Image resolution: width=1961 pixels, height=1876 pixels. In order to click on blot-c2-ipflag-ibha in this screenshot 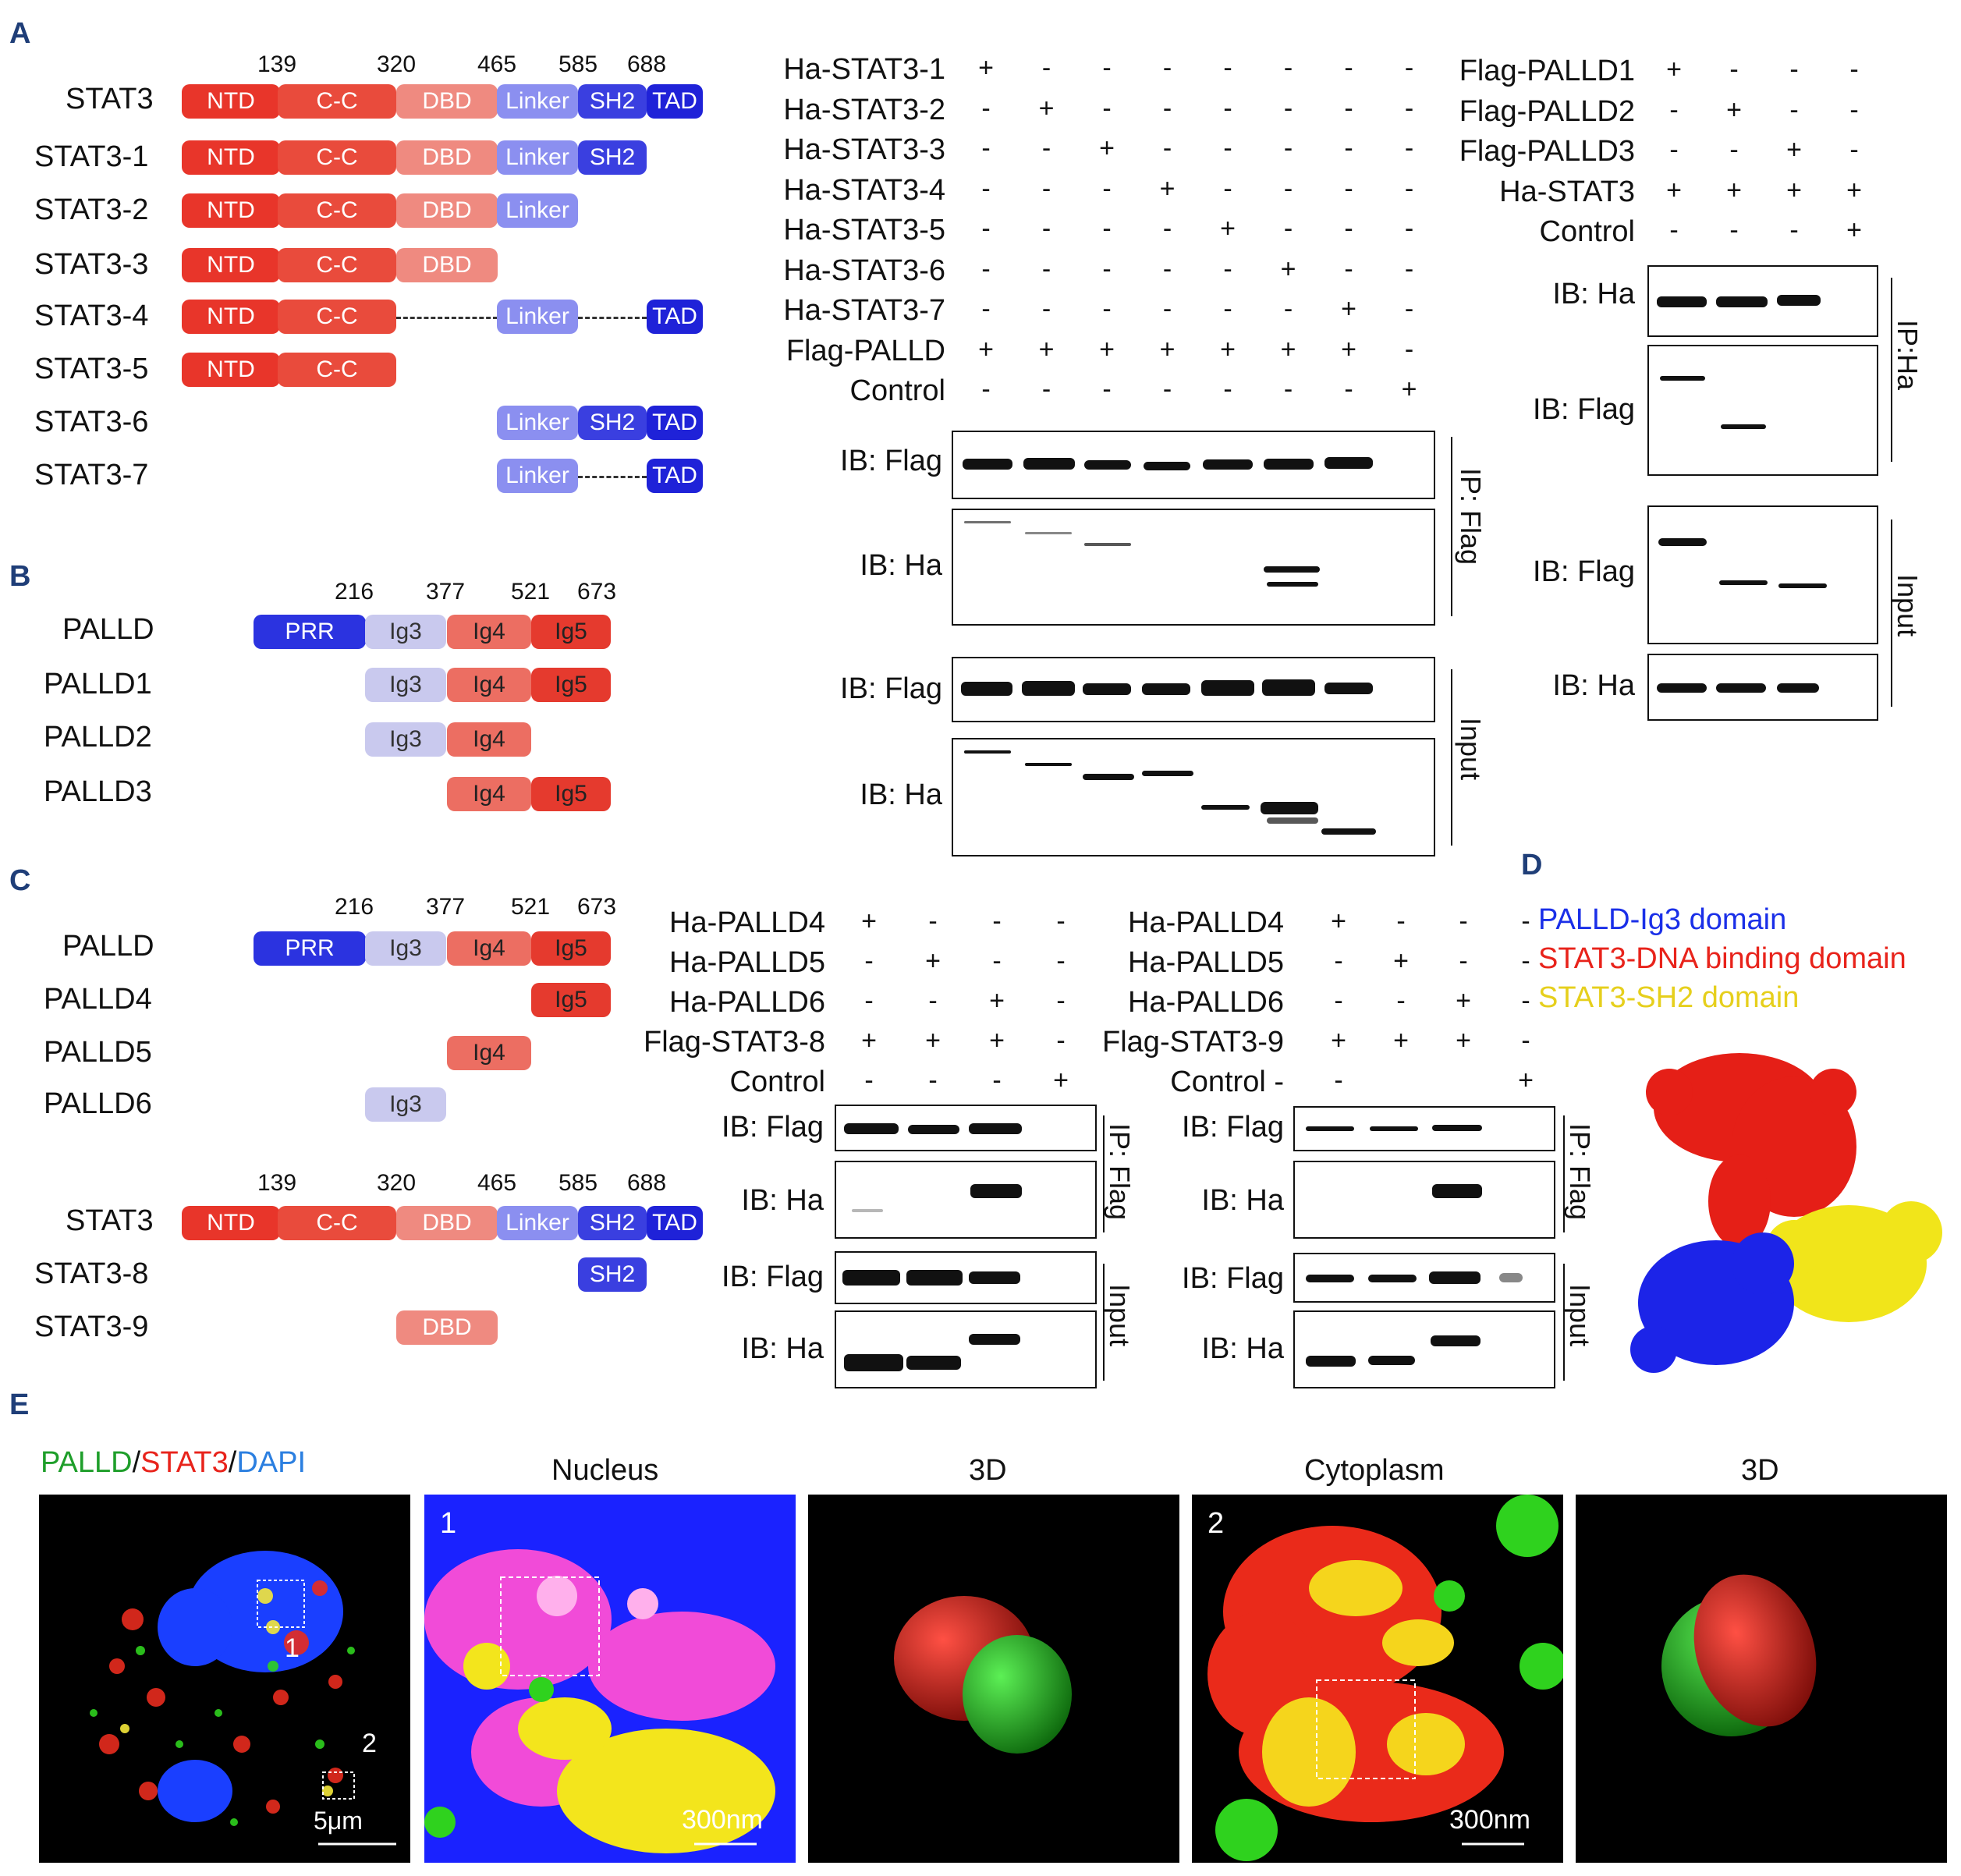, I will do `click(1424, 1200)`.